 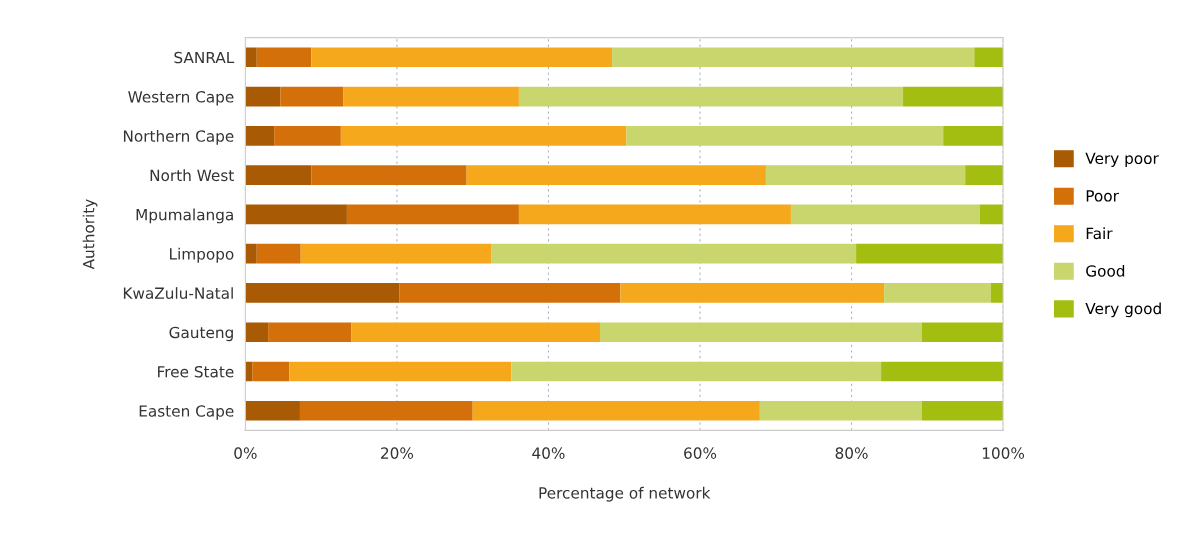 I want to click on legend-label: Fair, so click(x=1099, y=233).